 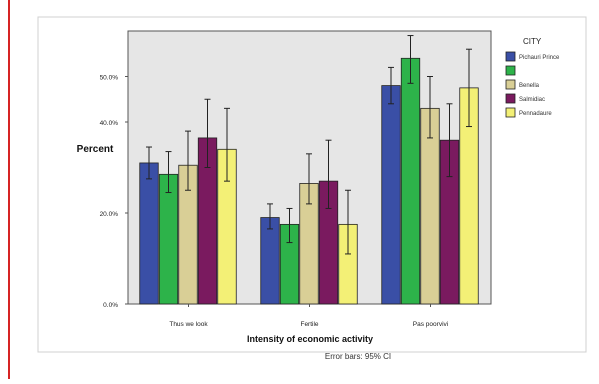 What do you see at coordinates (539, 58) in the screenshot?
I see `legend-entry: Pichauri Prince` at bounding box center [539, 58].